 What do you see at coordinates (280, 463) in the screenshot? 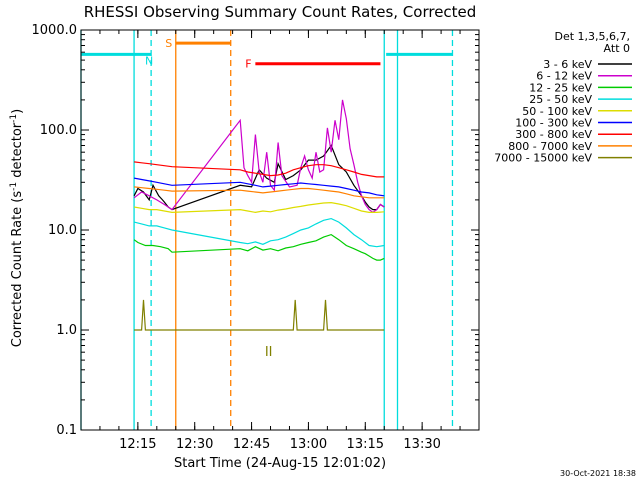
I see `x-axis-label: Start Time (24-Aug-15 12:01:02)` at bounding box center [280, 463].